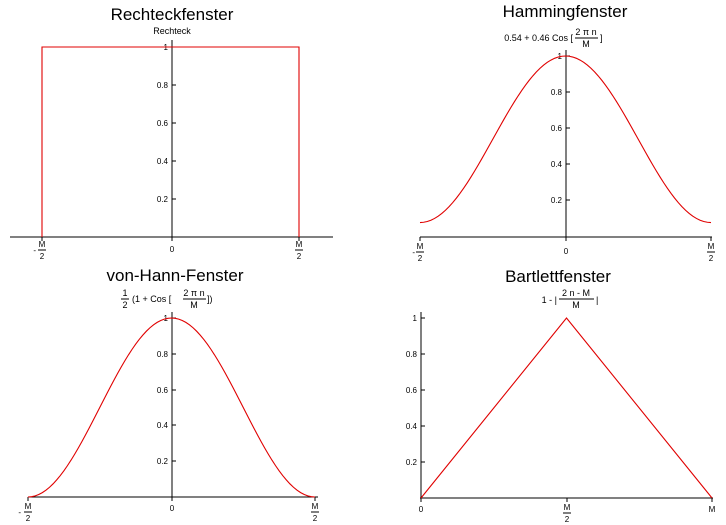 The height and width of the screenshot is (525, 726). I want to click on rect-curve, so click(170, 141).